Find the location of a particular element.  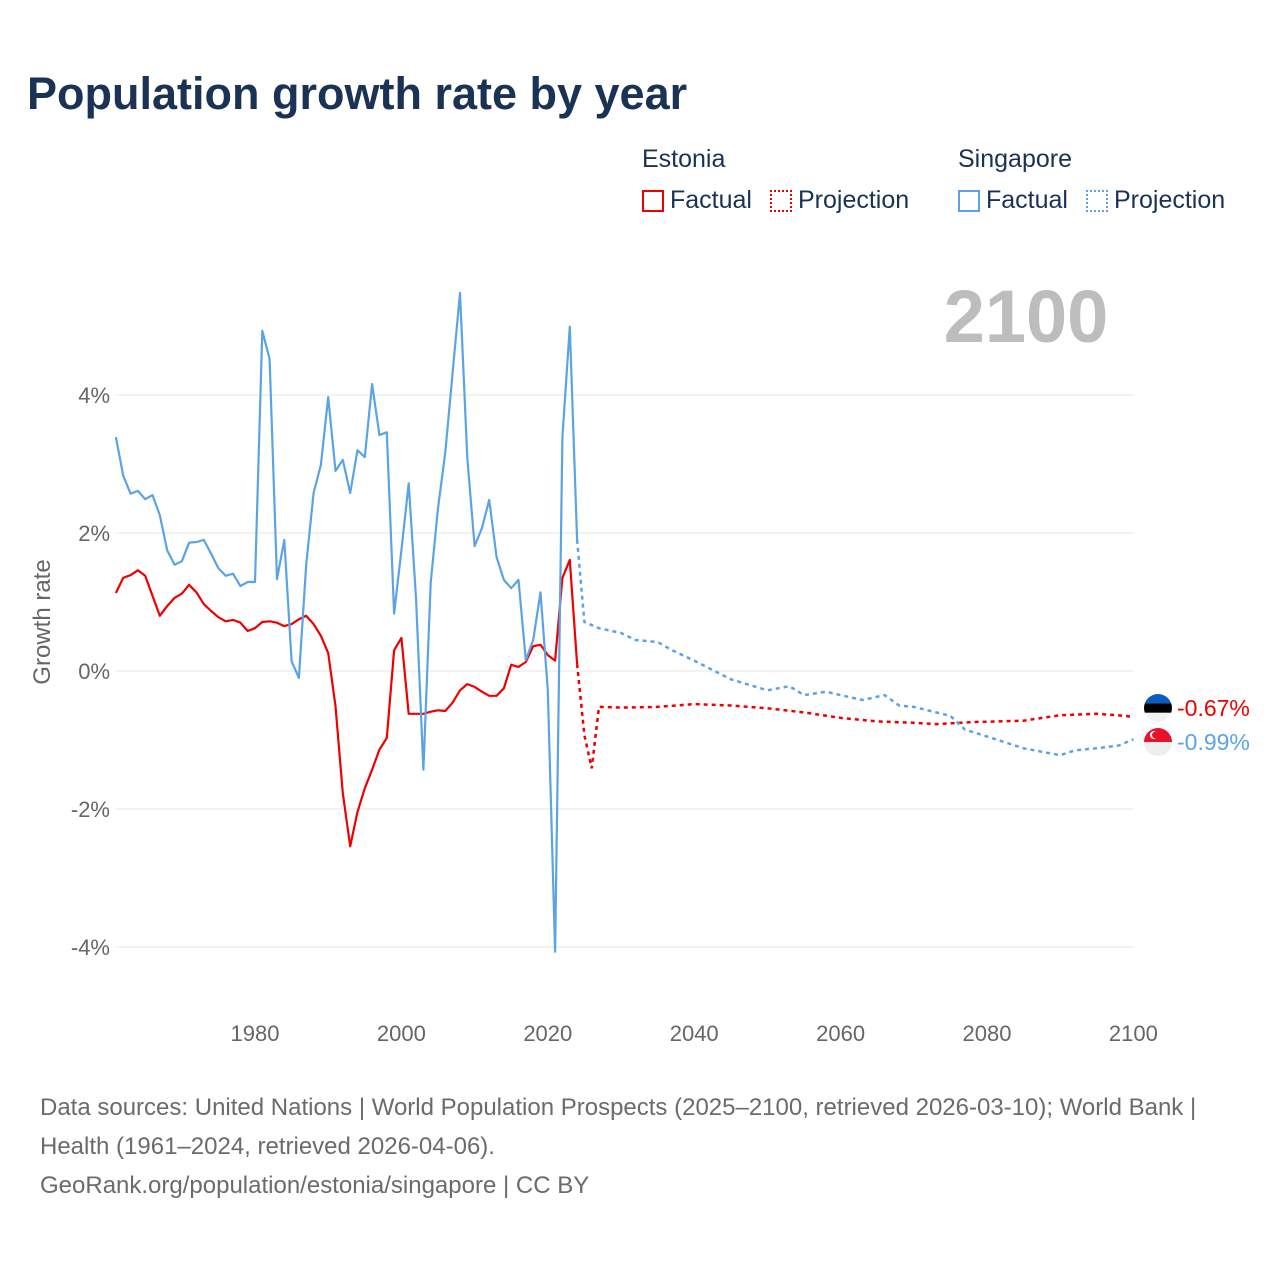

legend-estonia-projection: Projection is located at coordinates (839, 200).